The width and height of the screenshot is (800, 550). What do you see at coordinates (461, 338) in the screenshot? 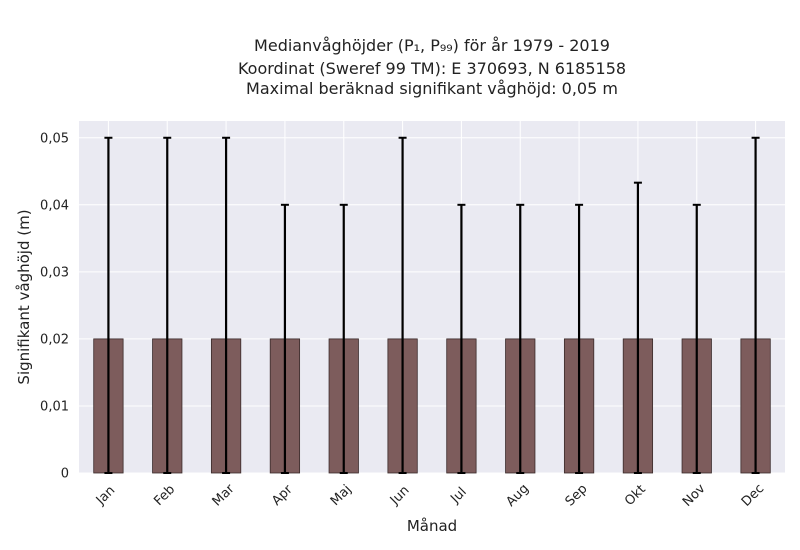
I see `error-bar-jul` at bounding box center [461, 338].